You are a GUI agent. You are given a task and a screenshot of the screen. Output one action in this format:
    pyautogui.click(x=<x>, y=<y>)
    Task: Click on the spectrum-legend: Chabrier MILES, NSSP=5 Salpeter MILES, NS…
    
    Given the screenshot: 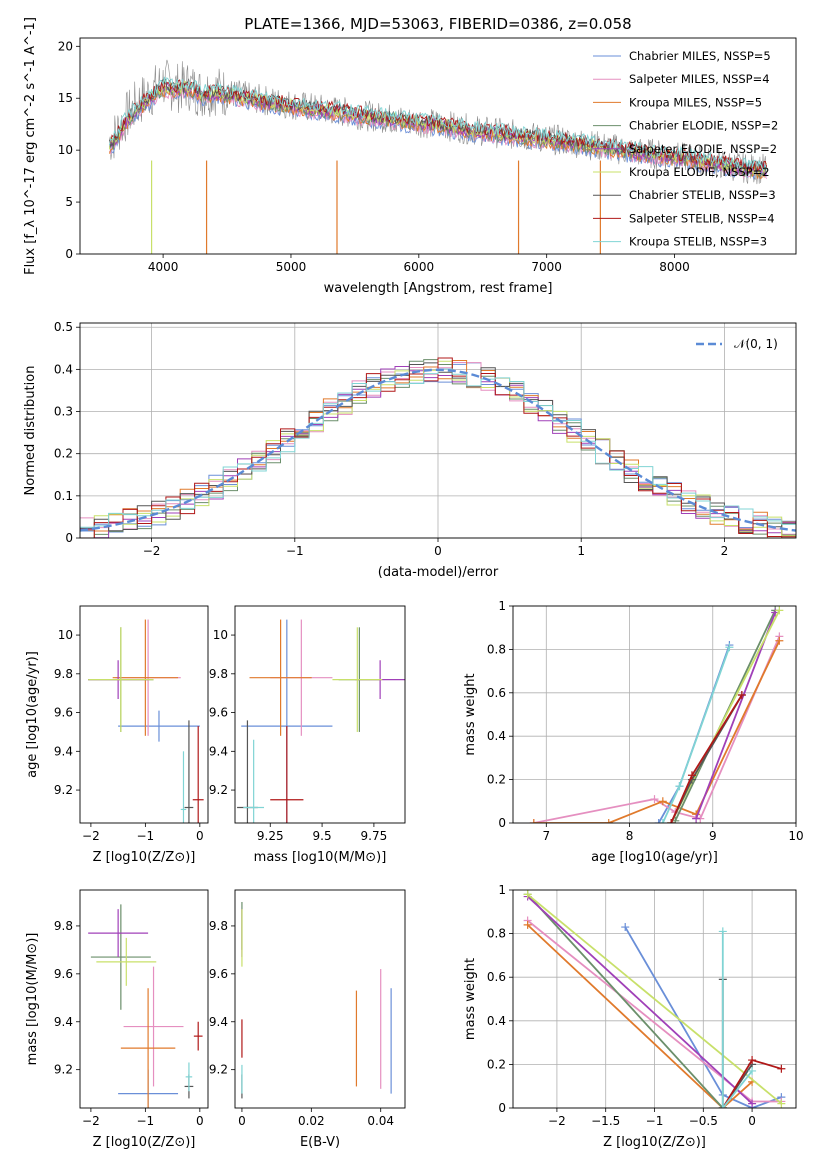 What is the action you would take?
    pyautogui.click(x=685, y=149)
    